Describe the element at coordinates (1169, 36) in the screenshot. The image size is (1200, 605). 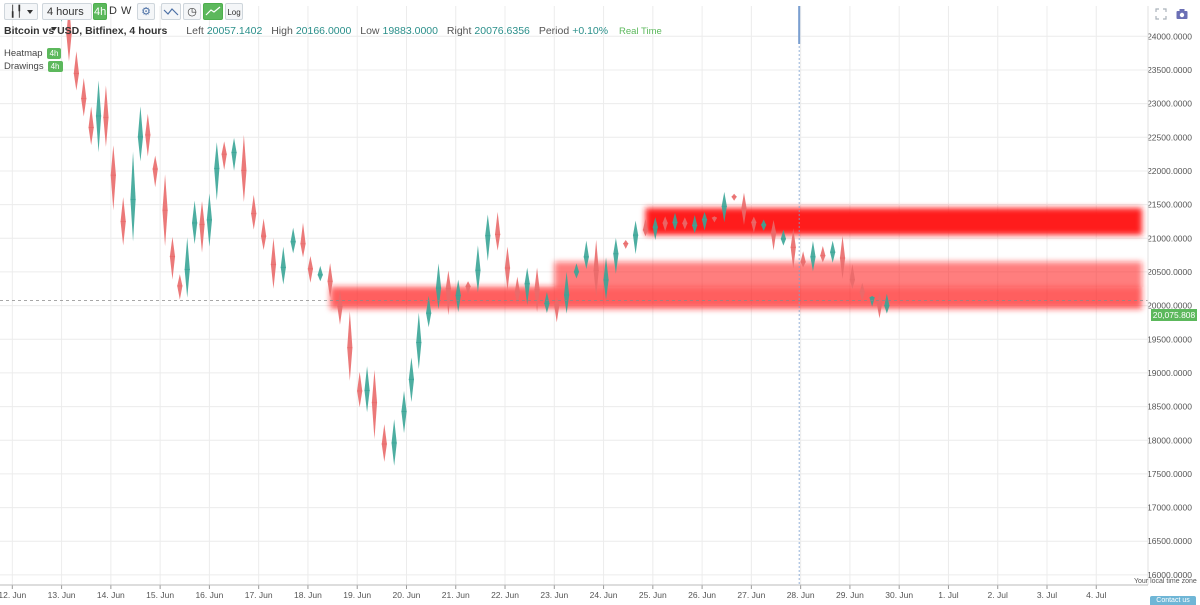
I see `y-tick-label: 24000.0000` at that location.